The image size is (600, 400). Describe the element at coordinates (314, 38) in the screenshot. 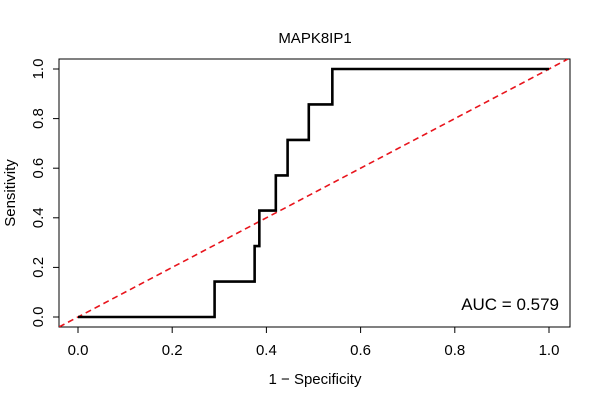

I see `chart-title: MAPK8IP1` at that location.